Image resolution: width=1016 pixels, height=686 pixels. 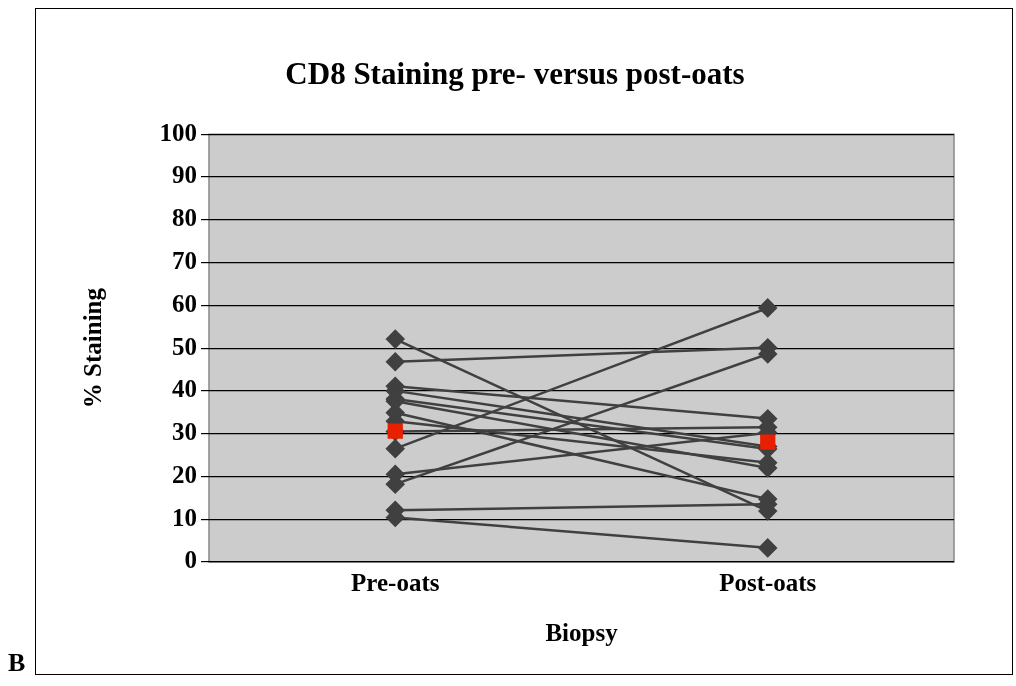 What do you see at coordinates (17, 663) in the screenshot?
I see `text: B` at bounding box center [17, 663].